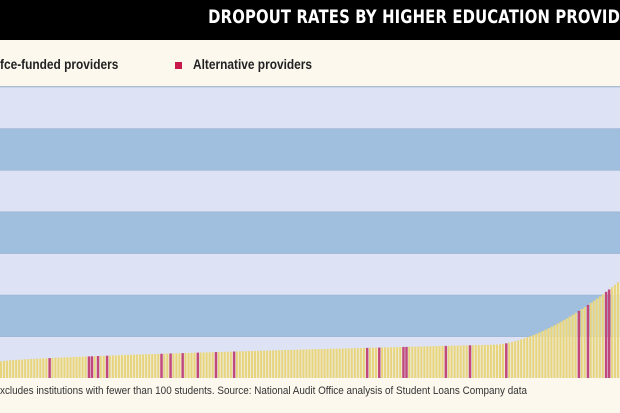  I want to click on grid-band, so click(310, 315).